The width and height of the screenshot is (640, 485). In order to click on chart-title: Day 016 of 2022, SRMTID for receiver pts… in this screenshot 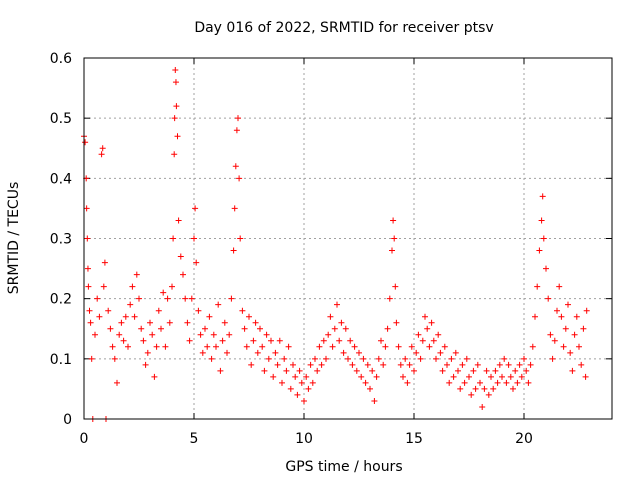, I will do `click(343, 28)`.